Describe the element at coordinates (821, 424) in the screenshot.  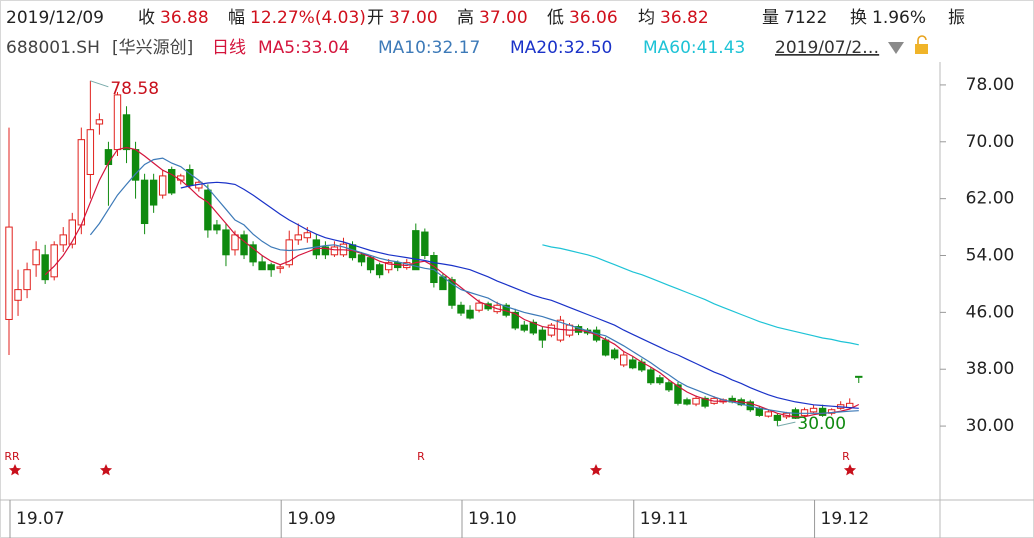
I see `min-label: 30.00` at that location.